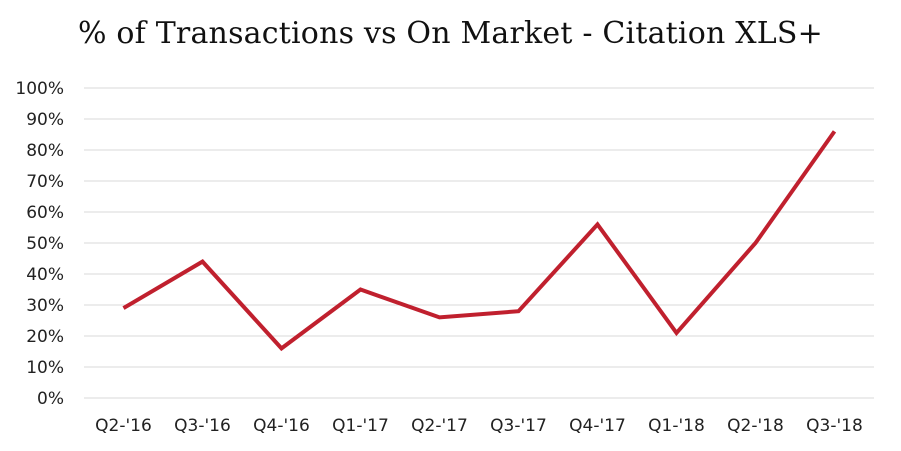 The image size is (901, 451). I want to click on y-tick-label: 90%, so click(45, 120).